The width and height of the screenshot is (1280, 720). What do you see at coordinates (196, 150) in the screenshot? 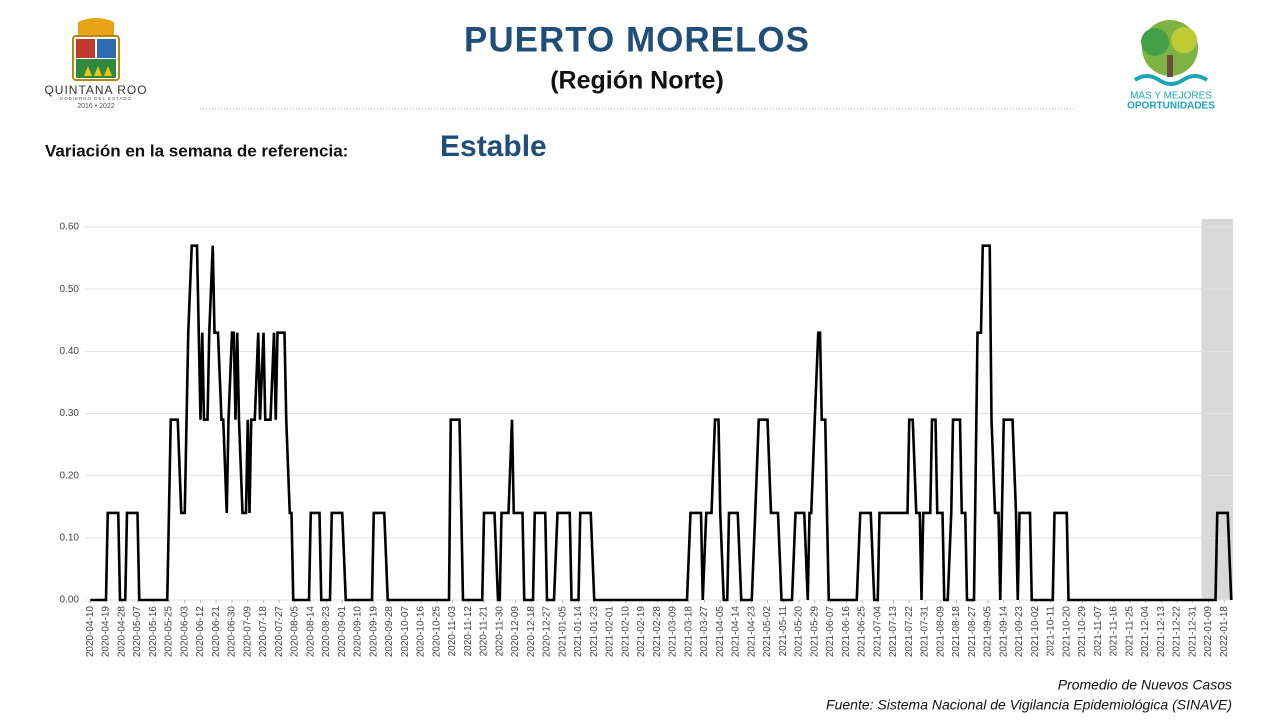
I see `status-label: Variación en la semana de referencia:` at bounding box center [196, 150].